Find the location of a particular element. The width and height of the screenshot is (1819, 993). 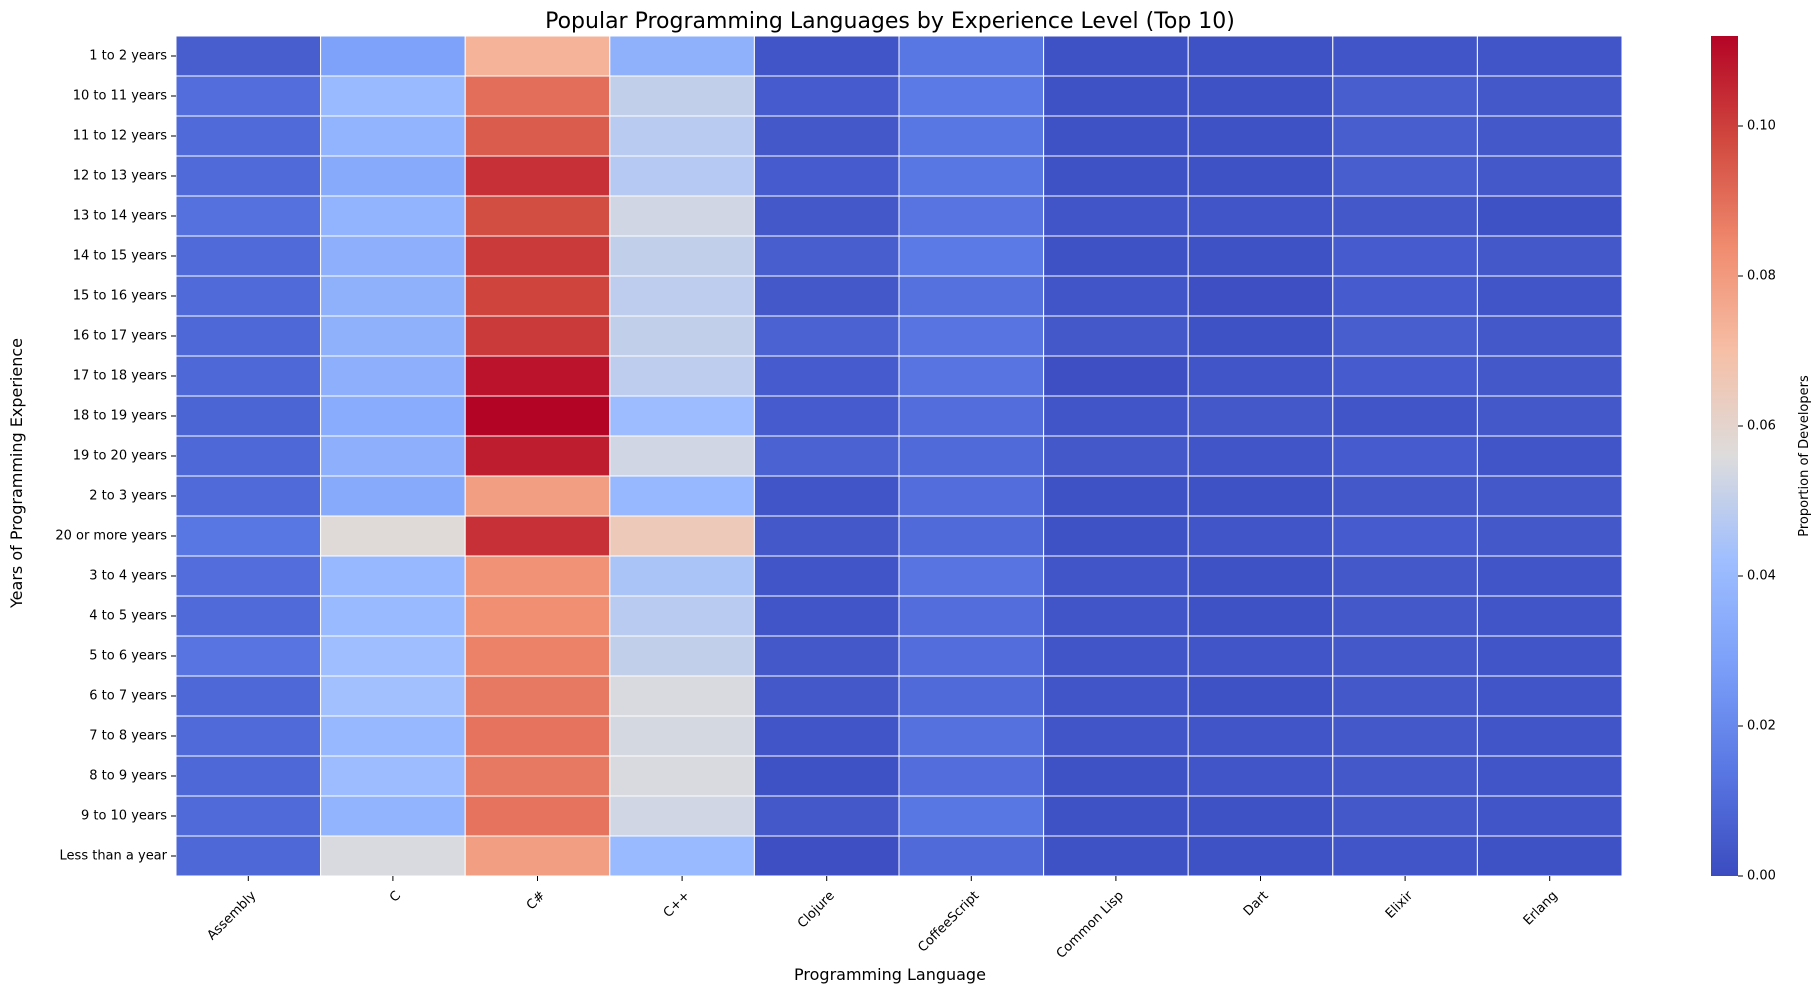

colorbar-tick-label: 0.02 is located at coordinates (1761, 726).